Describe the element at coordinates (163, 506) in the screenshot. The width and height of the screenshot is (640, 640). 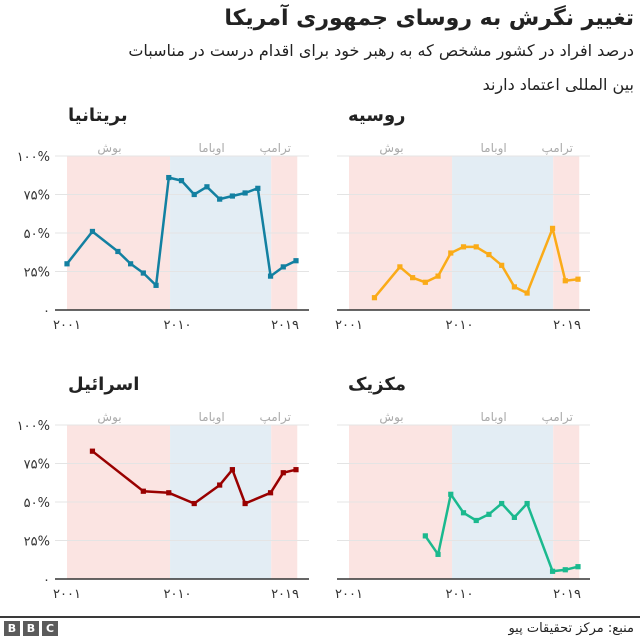
I see `chart-israel: بوش اوباما ترامپ ۰ ۲۵% ۵۰% ۷۵% ۱۰۰% ۲۰۰۱ ۲۰۱۰ ۲۰۱۹` at that location.